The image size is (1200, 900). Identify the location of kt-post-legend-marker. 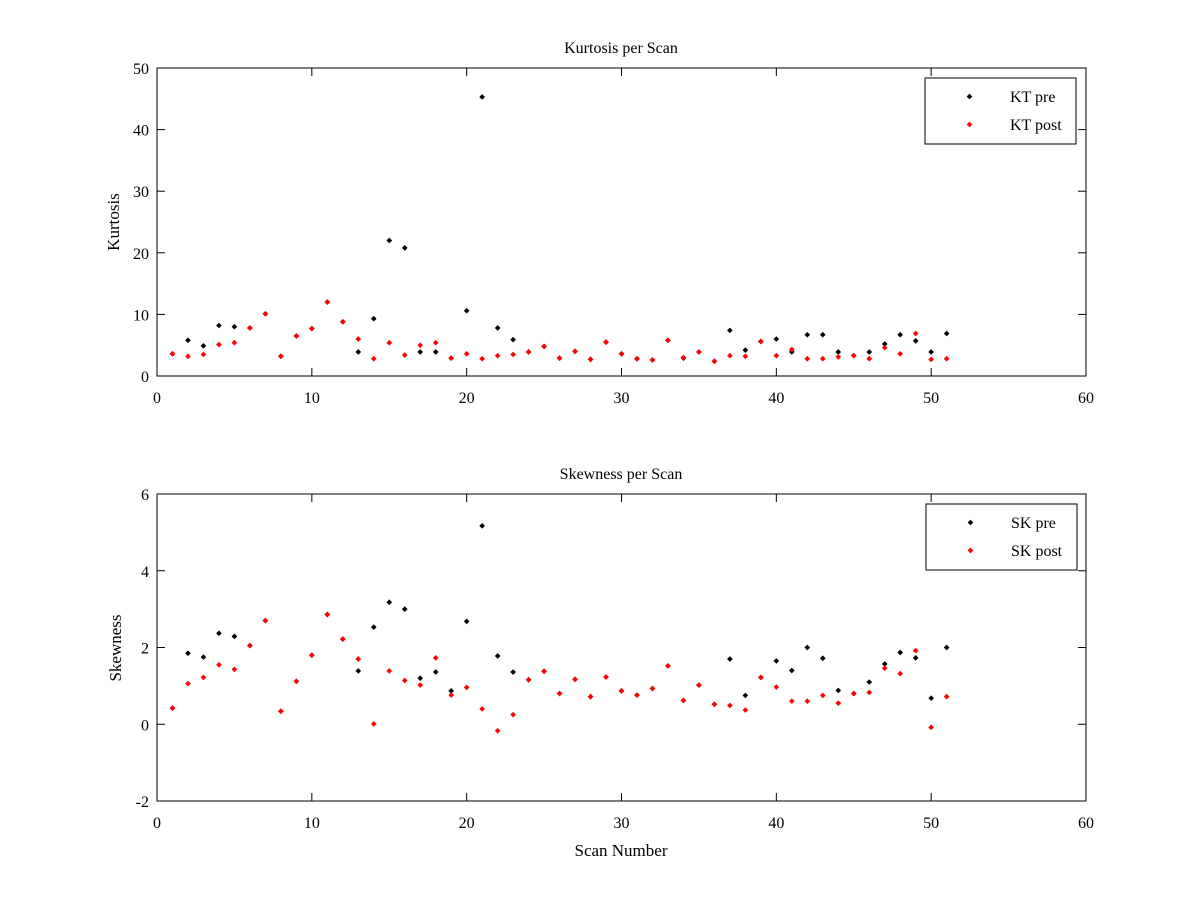
(969, 124).